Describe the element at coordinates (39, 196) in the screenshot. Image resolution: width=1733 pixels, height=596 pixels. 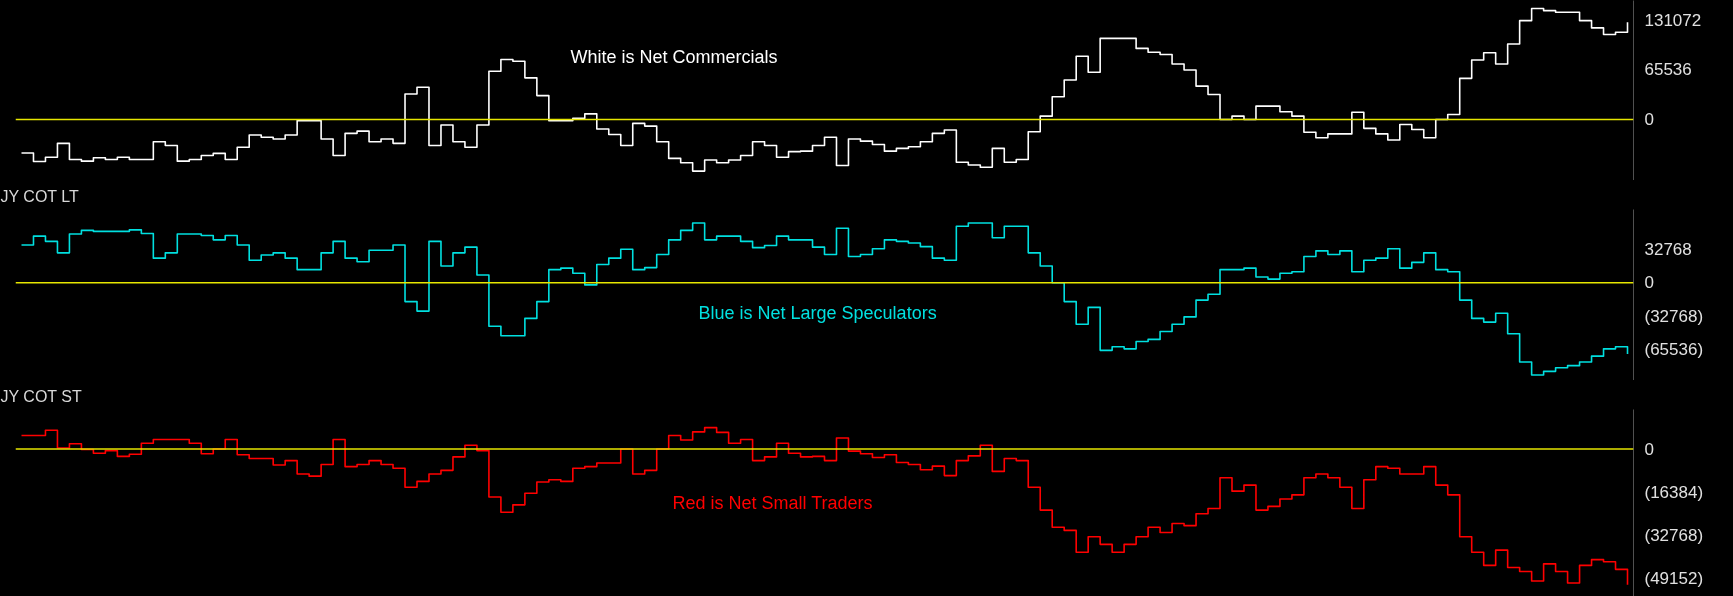
I see `chart-title: JY COT LT` at that location.